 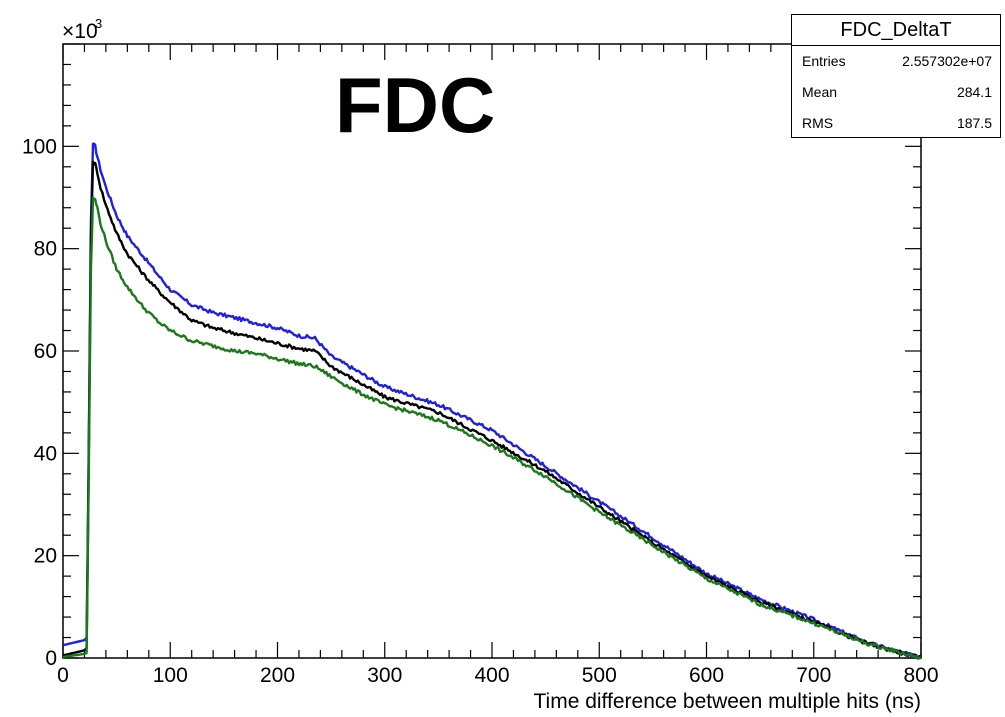 What do you see at coordinates (706, 675) in the screenshot?
I see `x-tick-label: 600` at bounding box center [706, 675].